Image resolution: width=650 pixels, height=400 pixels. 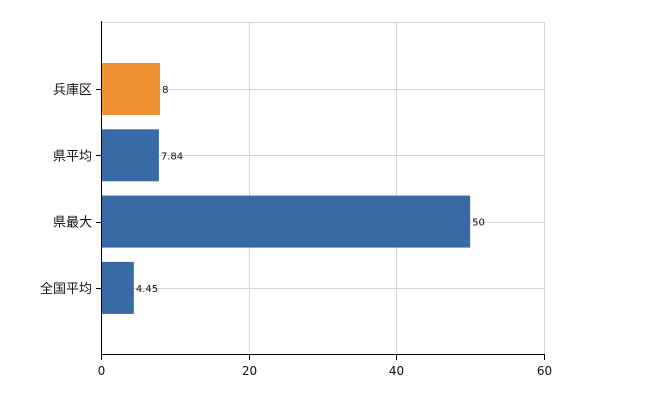 What do you see at coordinates (396, 371) in the screenshot?
I see `x-tick-label-40: 40` at bounding box center [396, 371].